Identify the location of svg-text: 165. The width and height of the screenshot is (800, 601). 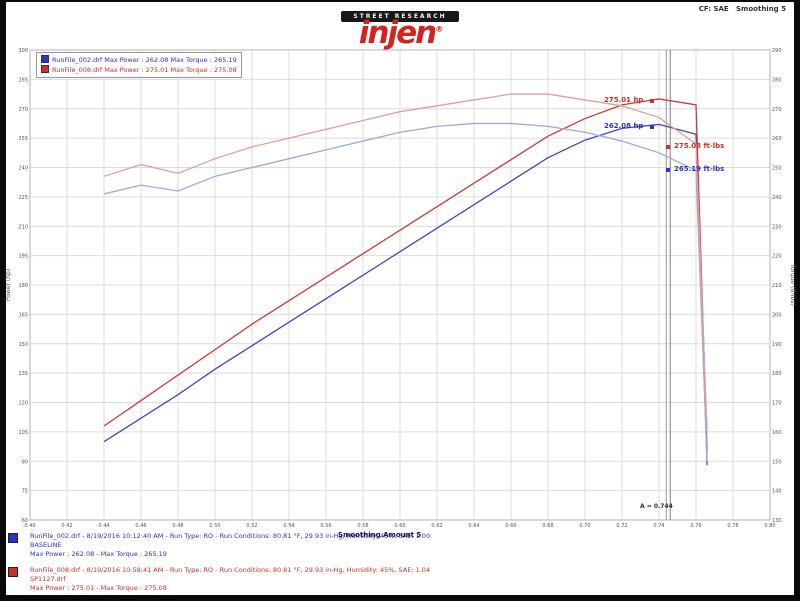
(23, 315).